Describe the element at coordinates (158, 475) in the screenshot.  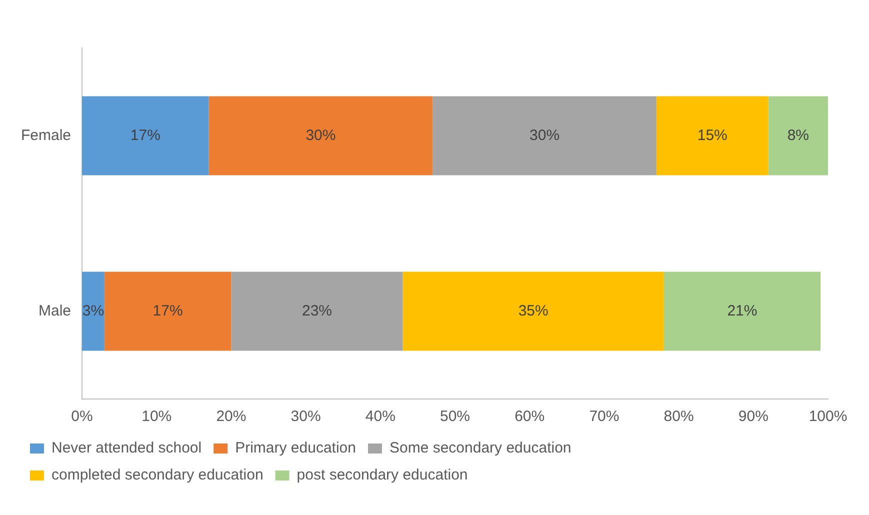
I see `legend-label: completed secondary education` at that location.